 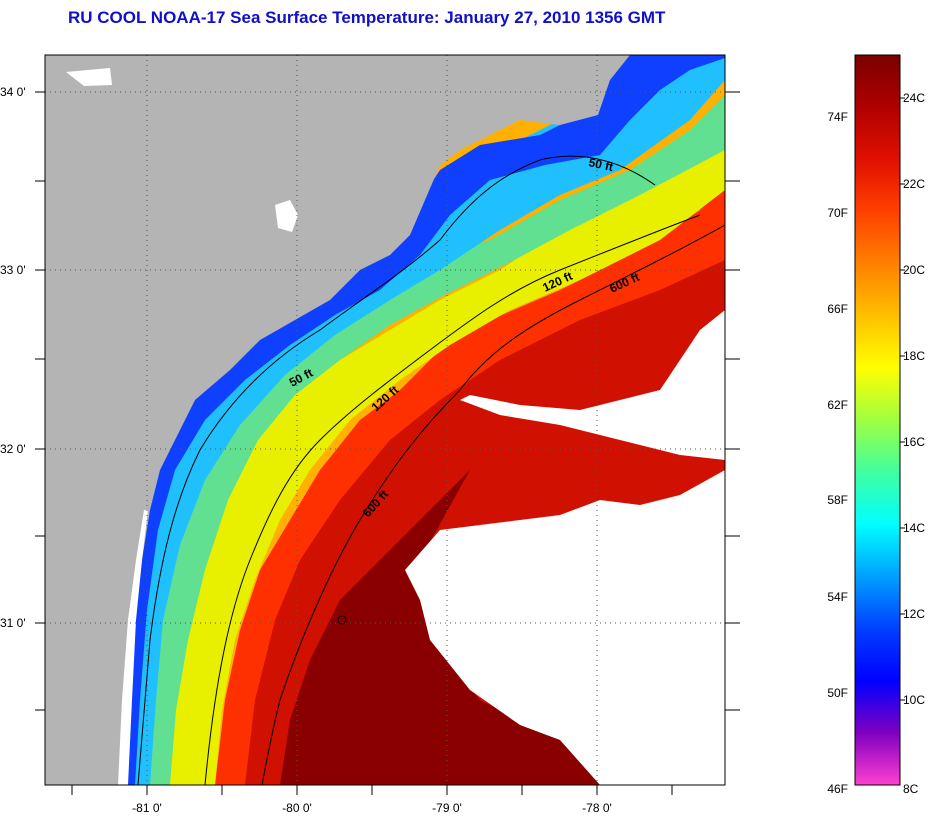 I want to click on celsius-label: 14C, so click(x=914, y=528).